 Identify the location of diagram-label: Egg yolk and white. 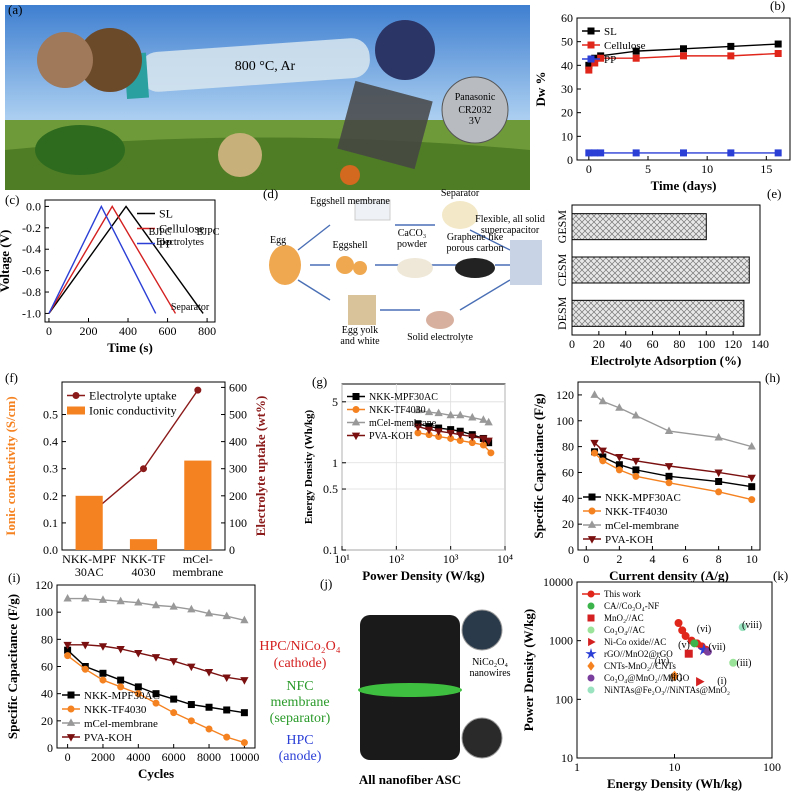
(360, 336).